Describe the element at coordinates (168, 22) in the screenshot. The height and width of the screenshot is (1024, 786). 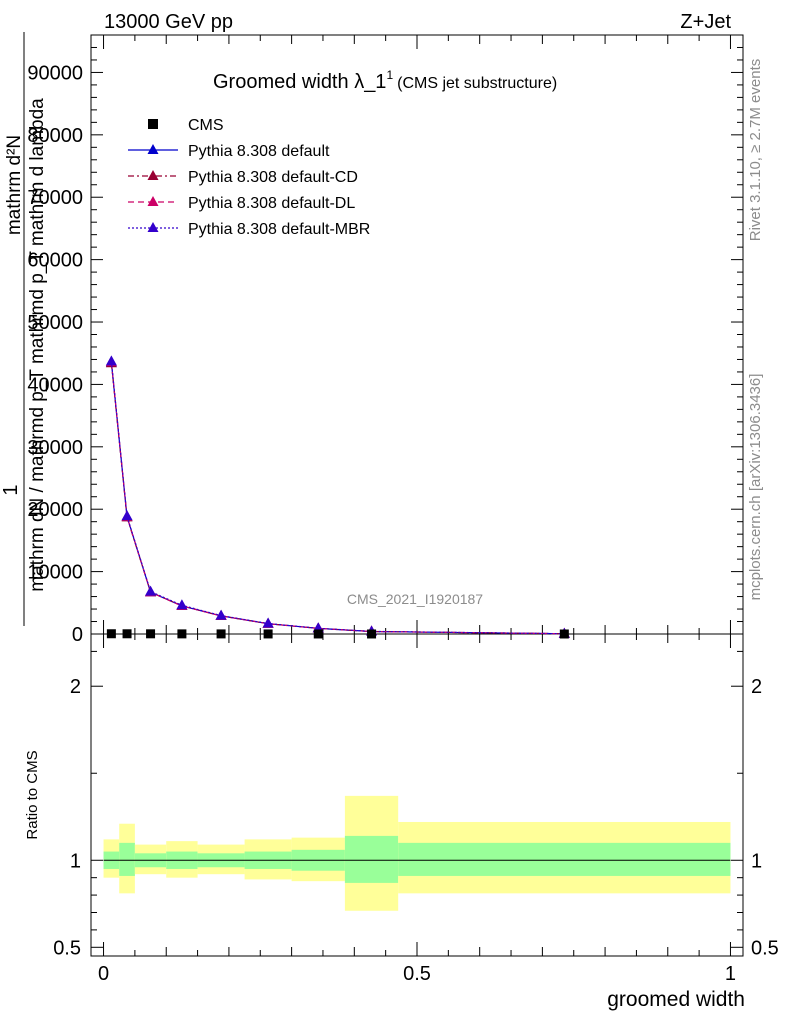
I see `energy-label: 13000 GeV pp` at that location.